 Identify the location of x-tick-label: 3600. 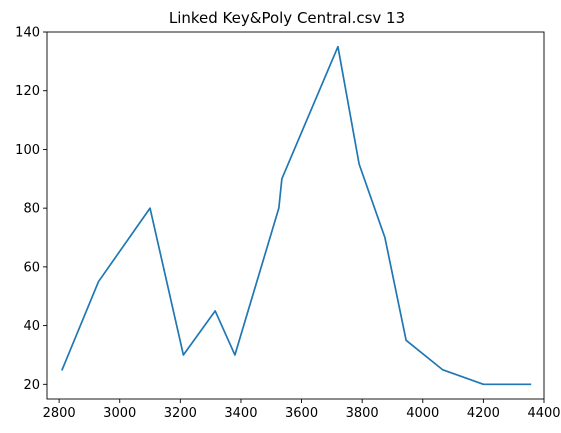
(301, 413).